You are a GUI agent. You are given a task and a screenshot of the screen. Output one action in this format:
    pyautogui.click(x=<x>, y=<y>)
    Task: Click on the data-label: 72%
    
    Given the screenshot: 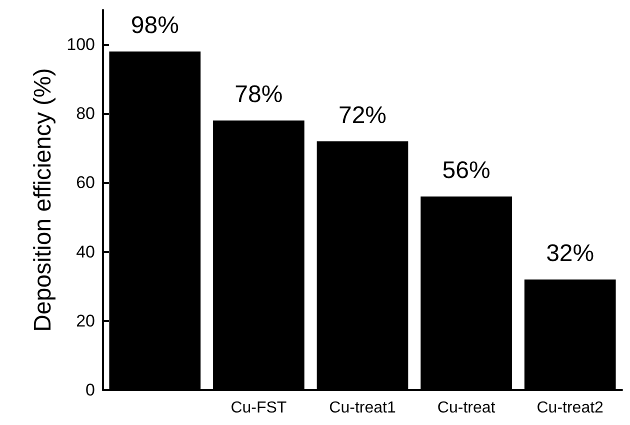 What is the action you would take?
    pyautogui.click(x=362, y=115)
    